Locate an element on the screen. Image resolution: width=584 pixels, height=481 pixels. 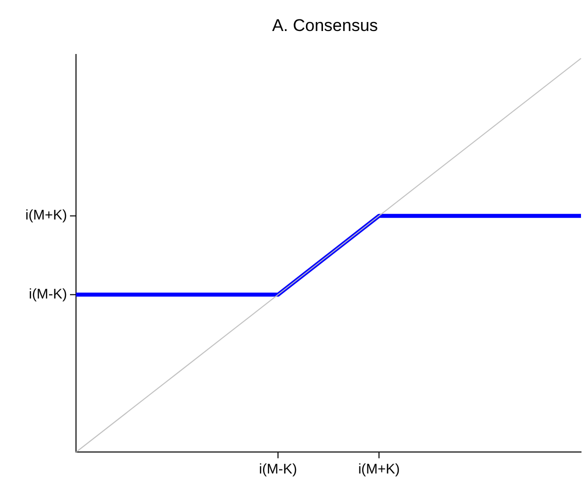
text: i(M+K) is located at coordinates (46, 214).